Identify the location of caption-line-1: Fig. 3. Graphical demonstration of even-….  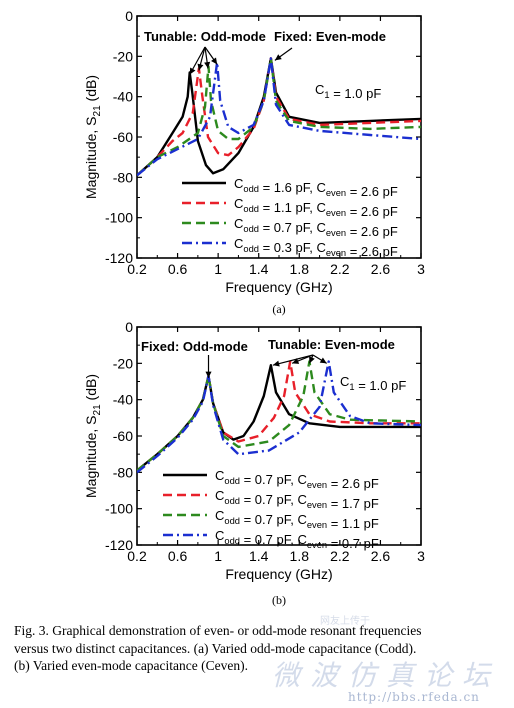
(218, 630).